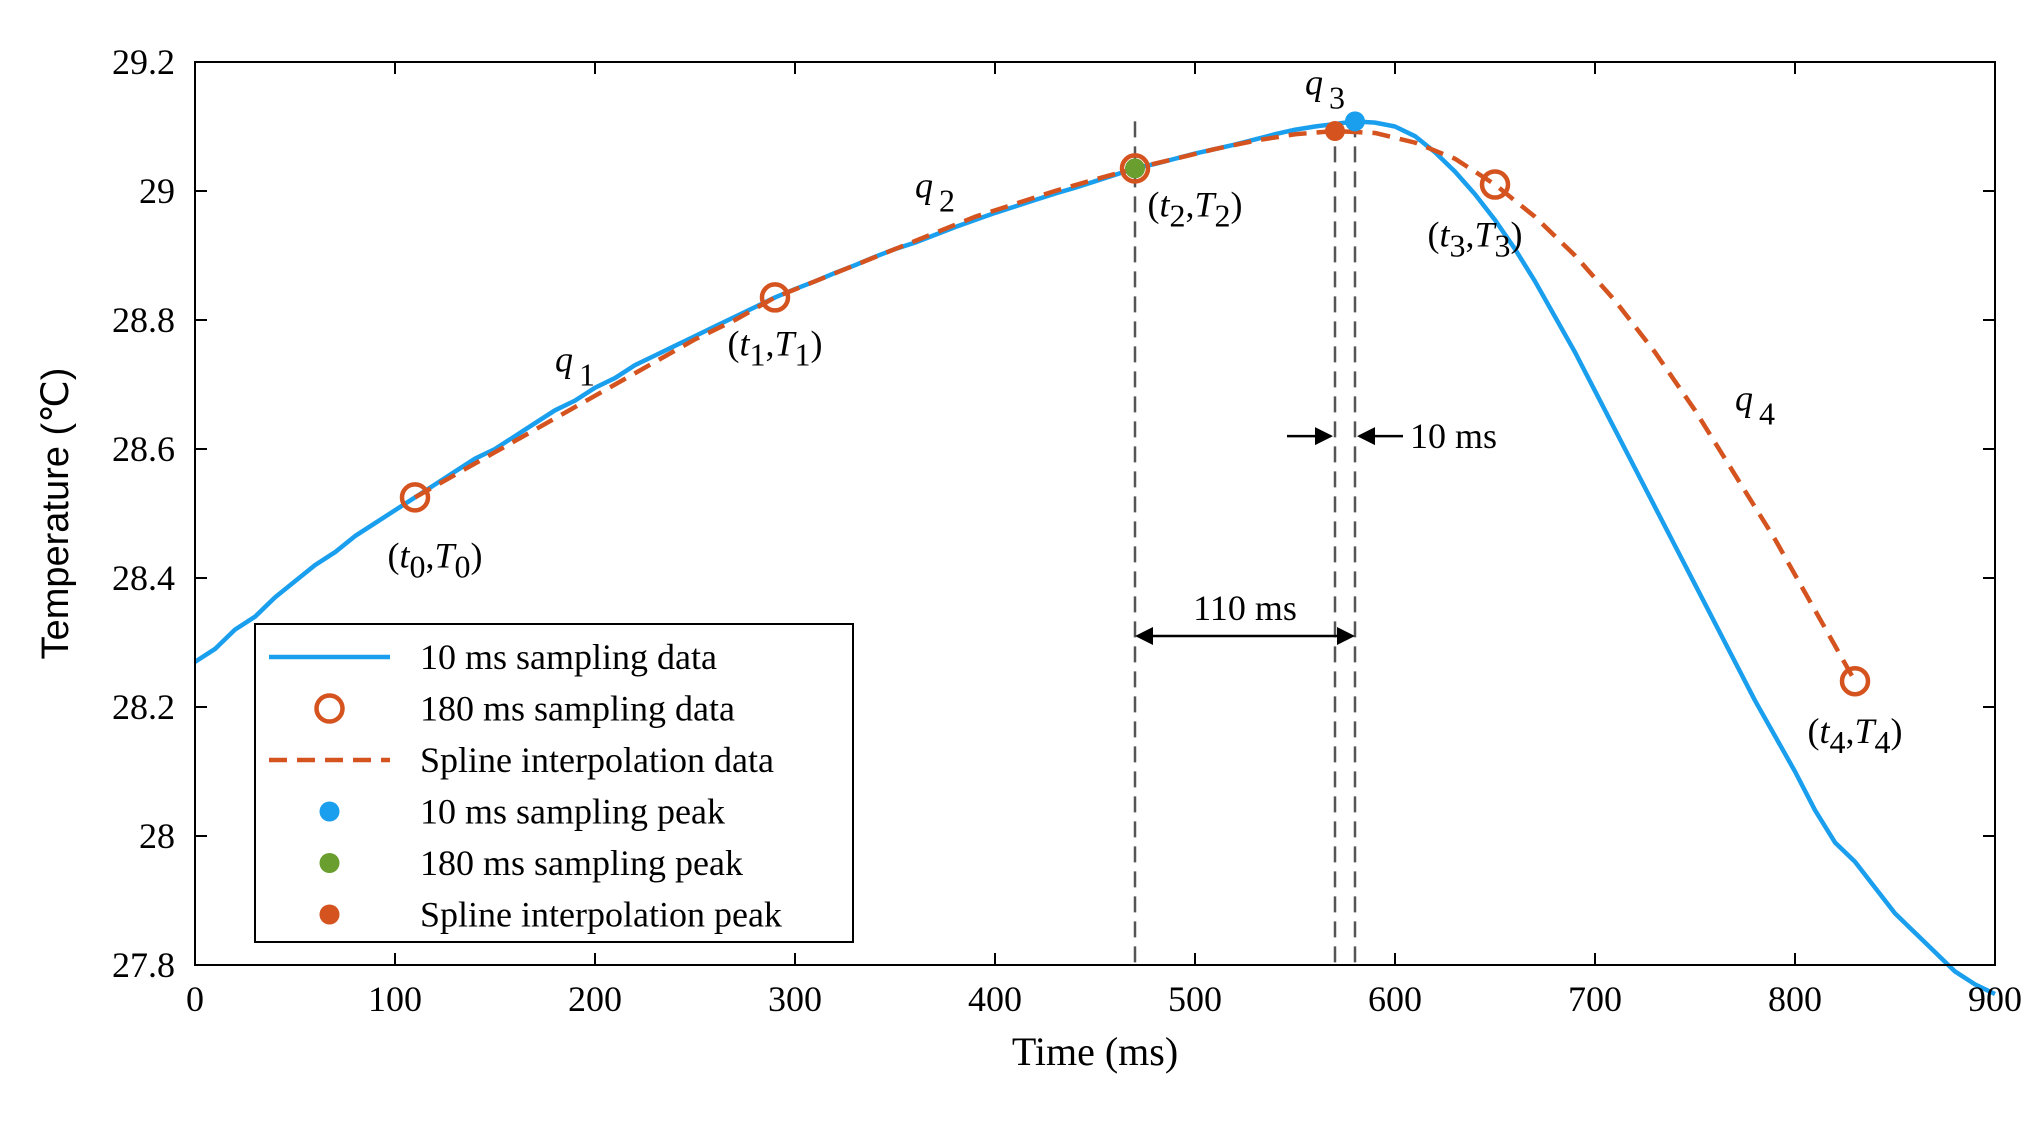 This screenshot has width=2043, height=1122. I want to click on legend-entry-label: 180 ms sampling peak, so click(581, 863).